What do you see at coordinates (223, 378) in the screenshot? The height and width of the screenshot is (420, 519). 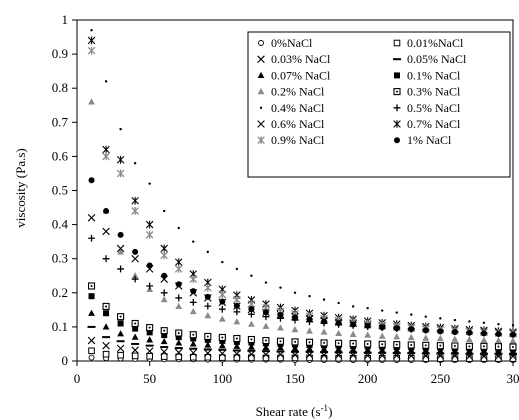 I see `x-tick-label: 100` at bounding box center [223, 378].